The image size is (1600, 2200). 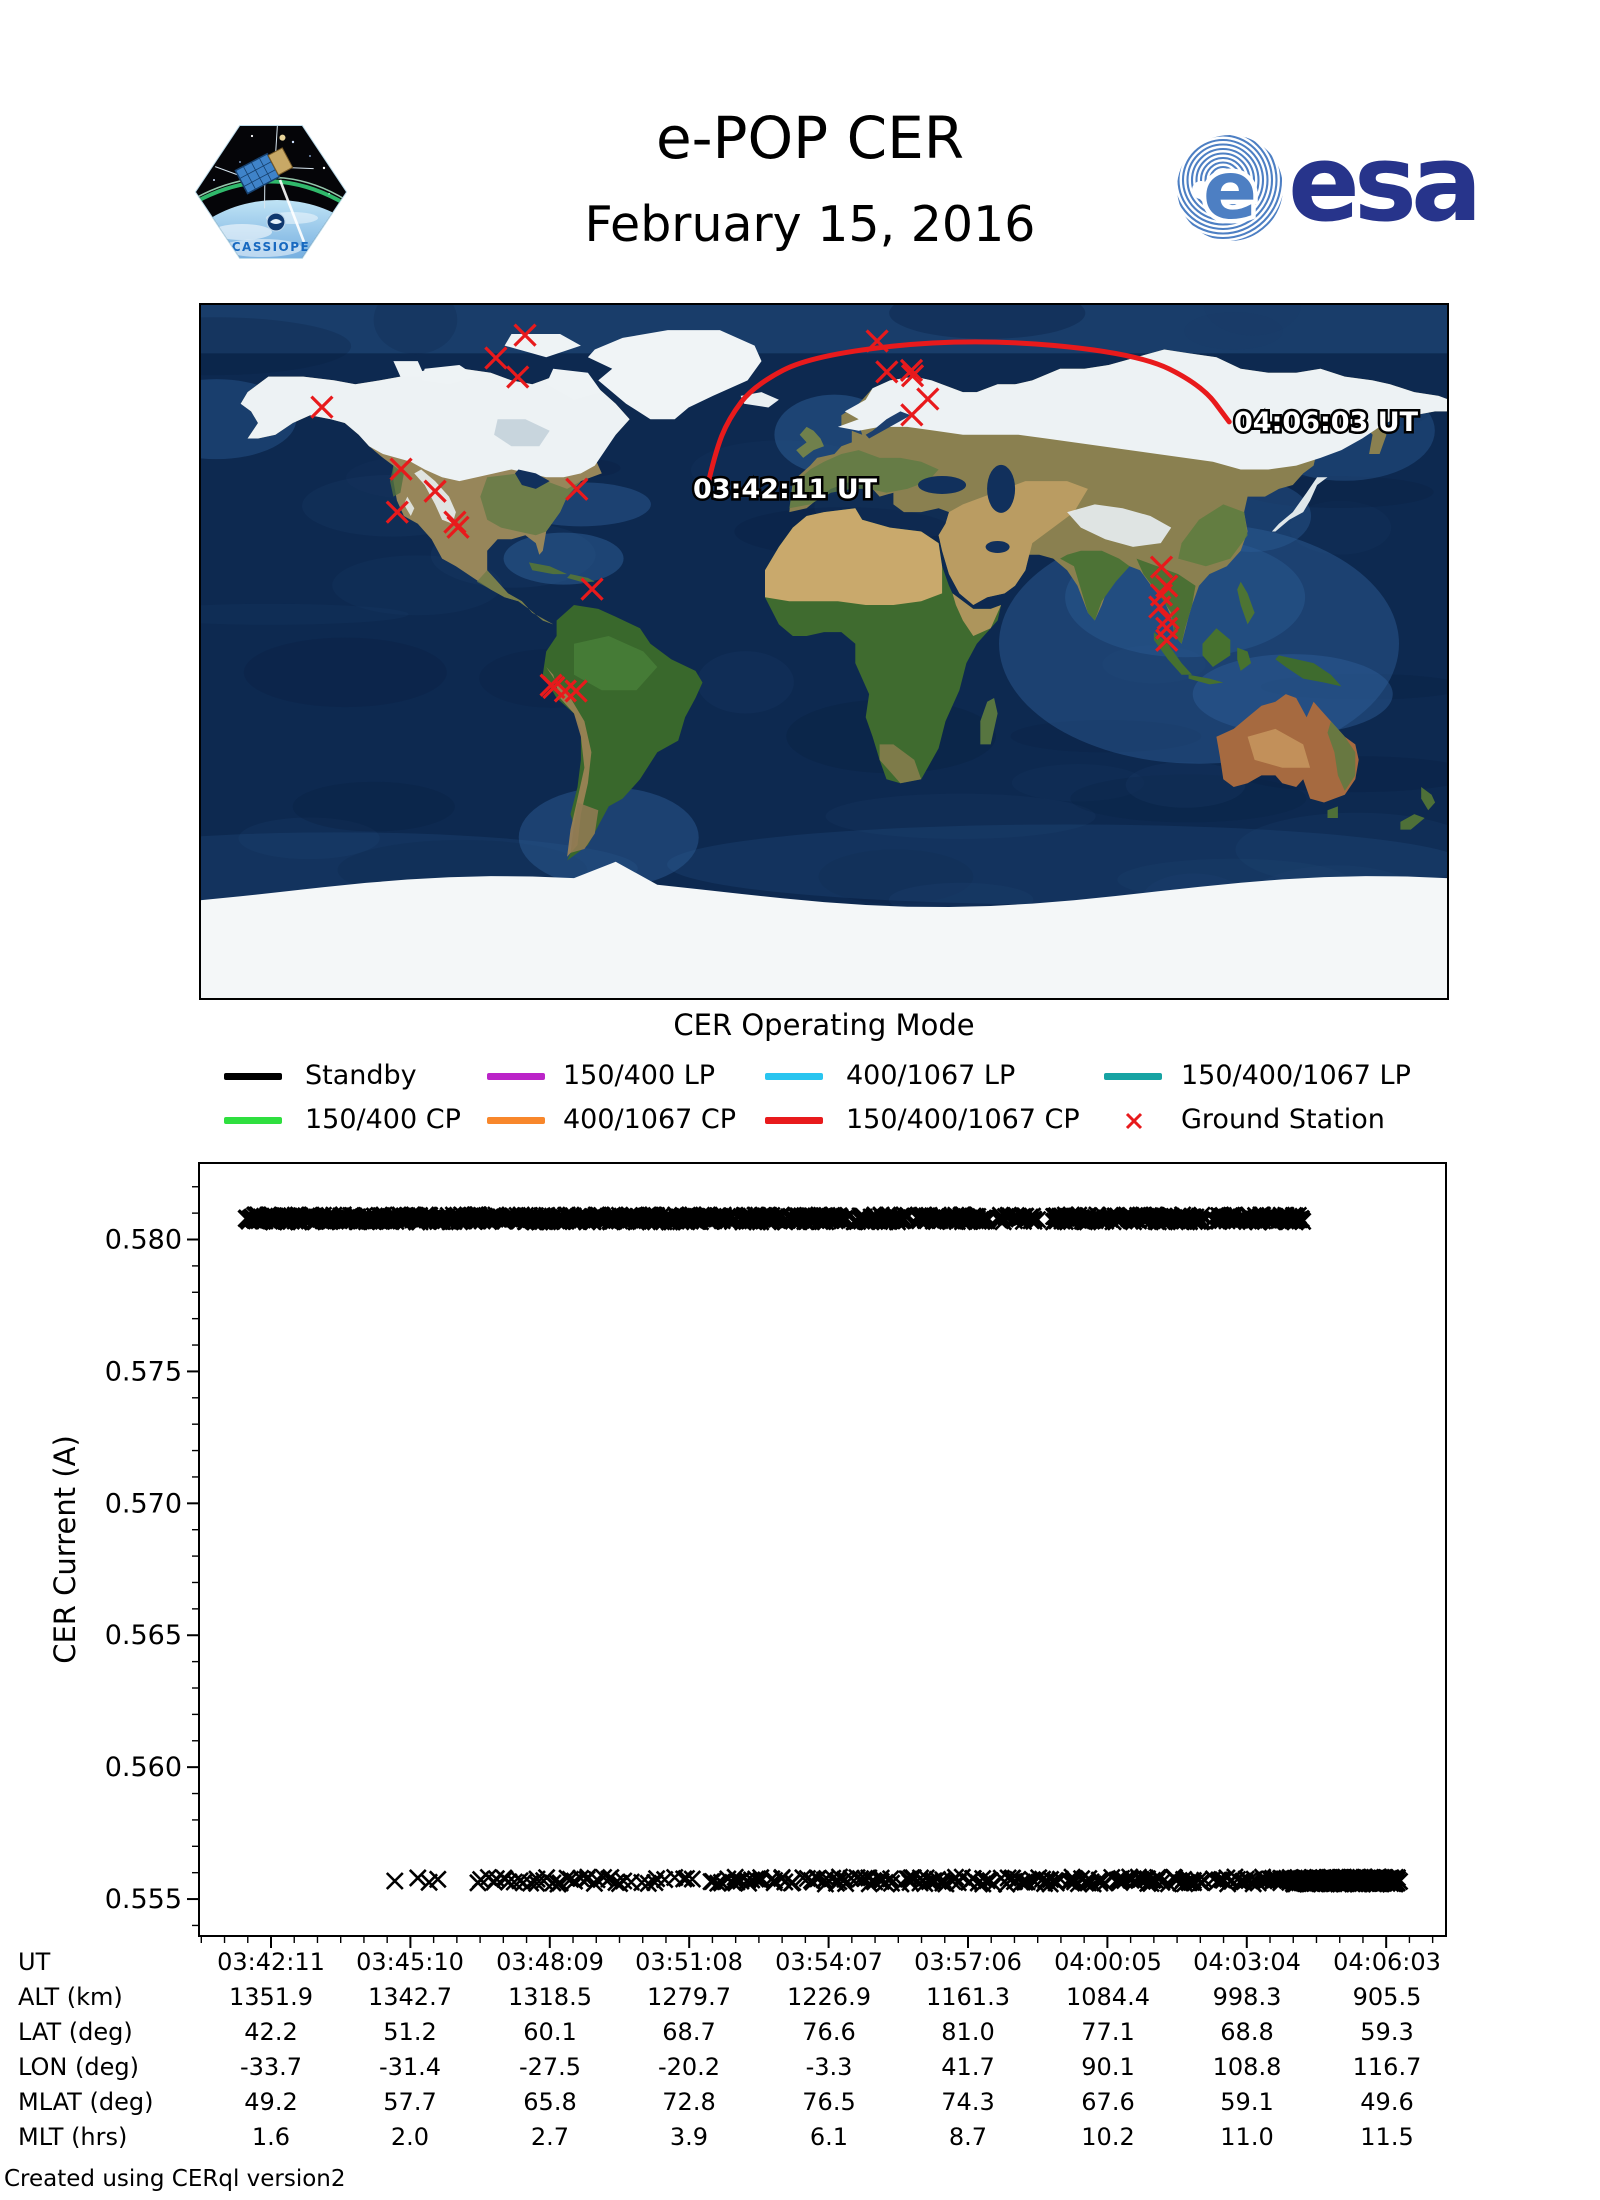 What do you see at coordinates (1387, 2067) in the screenshot?
I see `table-cell: 116.7` at bounding box center [1387, 2067].